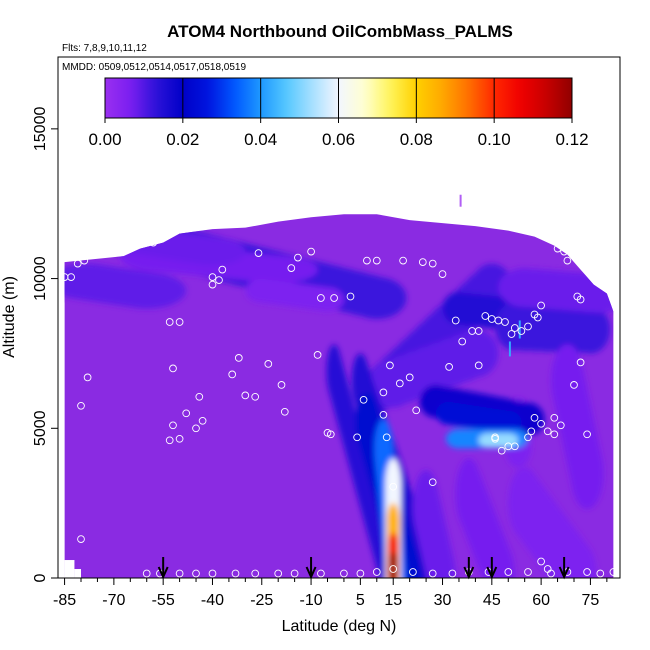  What do you see at coordinates (492, 600) in the screenshot?
I see `x-tick-label: 45` at bounding box center [492, 600].